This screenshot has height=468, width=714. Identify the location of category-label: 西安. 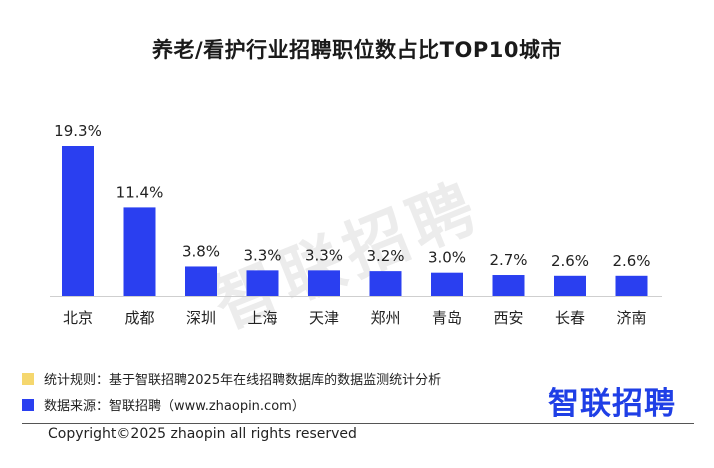
(508, 318).